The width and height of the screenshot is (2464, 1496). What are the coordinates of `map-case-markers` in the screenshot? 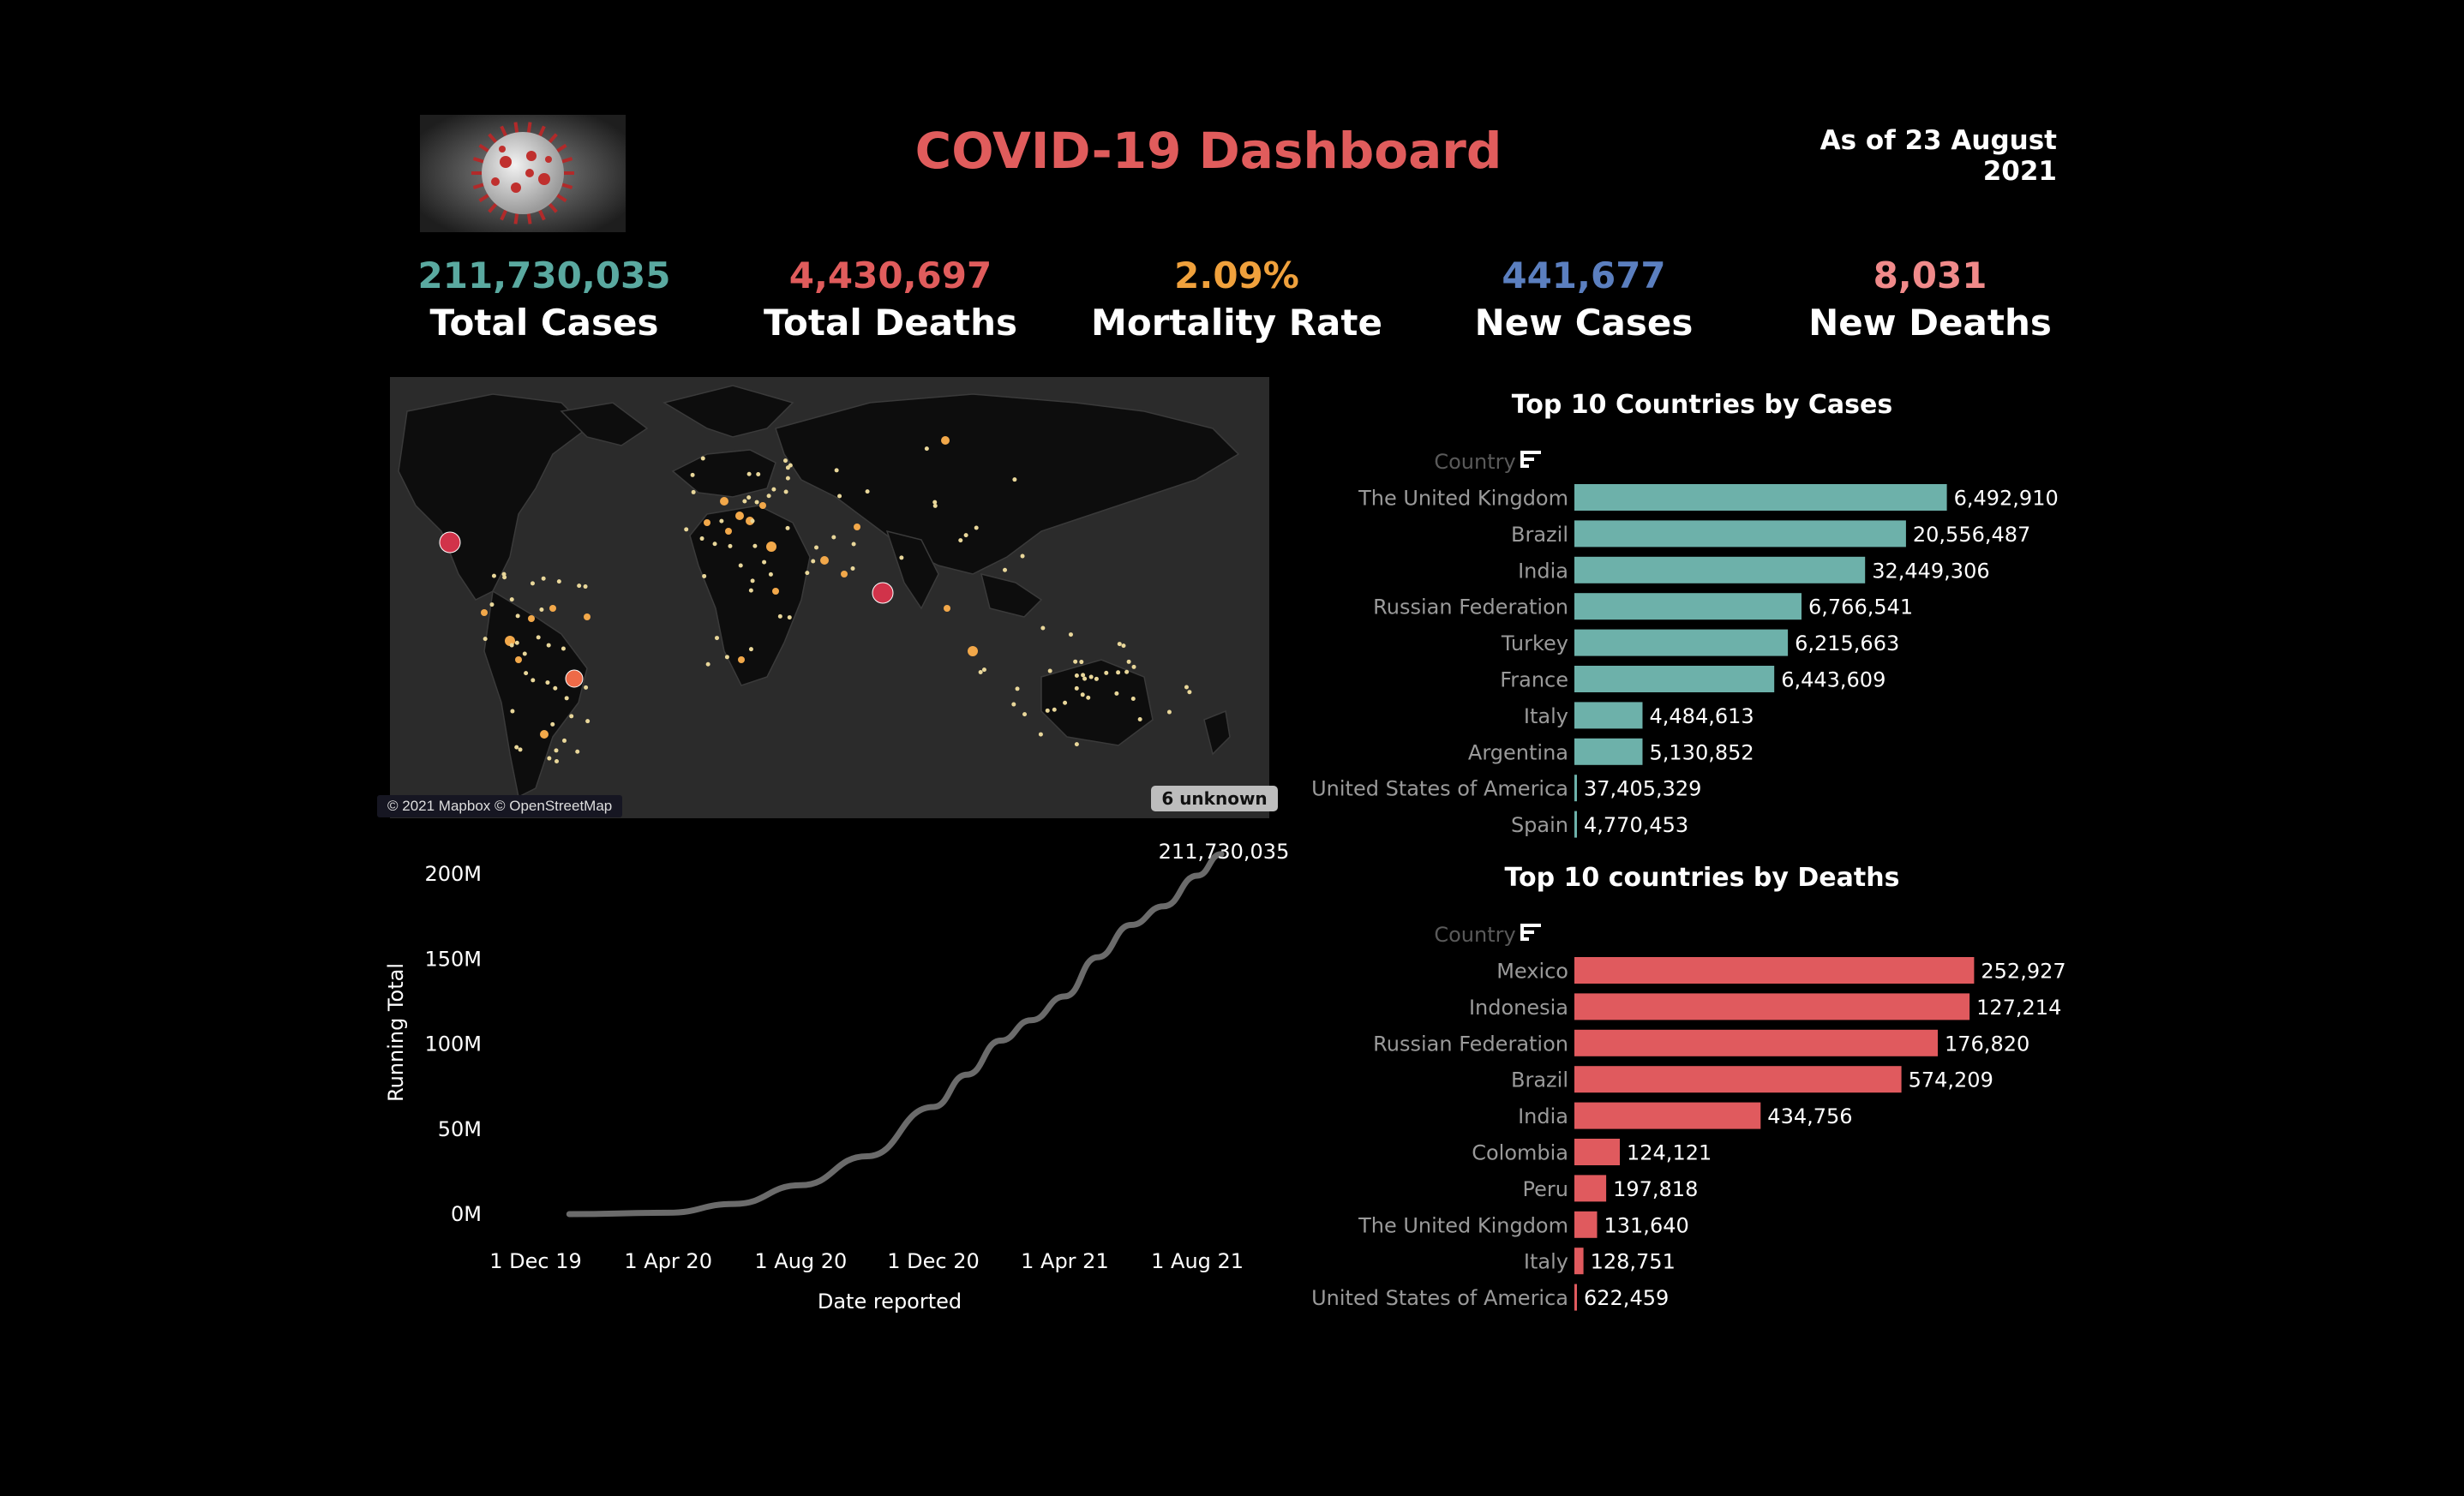 It's located at (708, 587).